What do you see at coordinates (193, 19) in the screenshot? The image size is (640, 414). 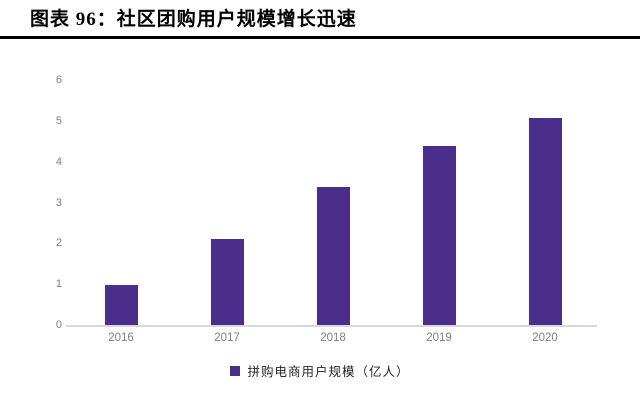 I see `figure-title: 图表 96：社区团购用户规模增长迅速` at bounding box center [193, 19].